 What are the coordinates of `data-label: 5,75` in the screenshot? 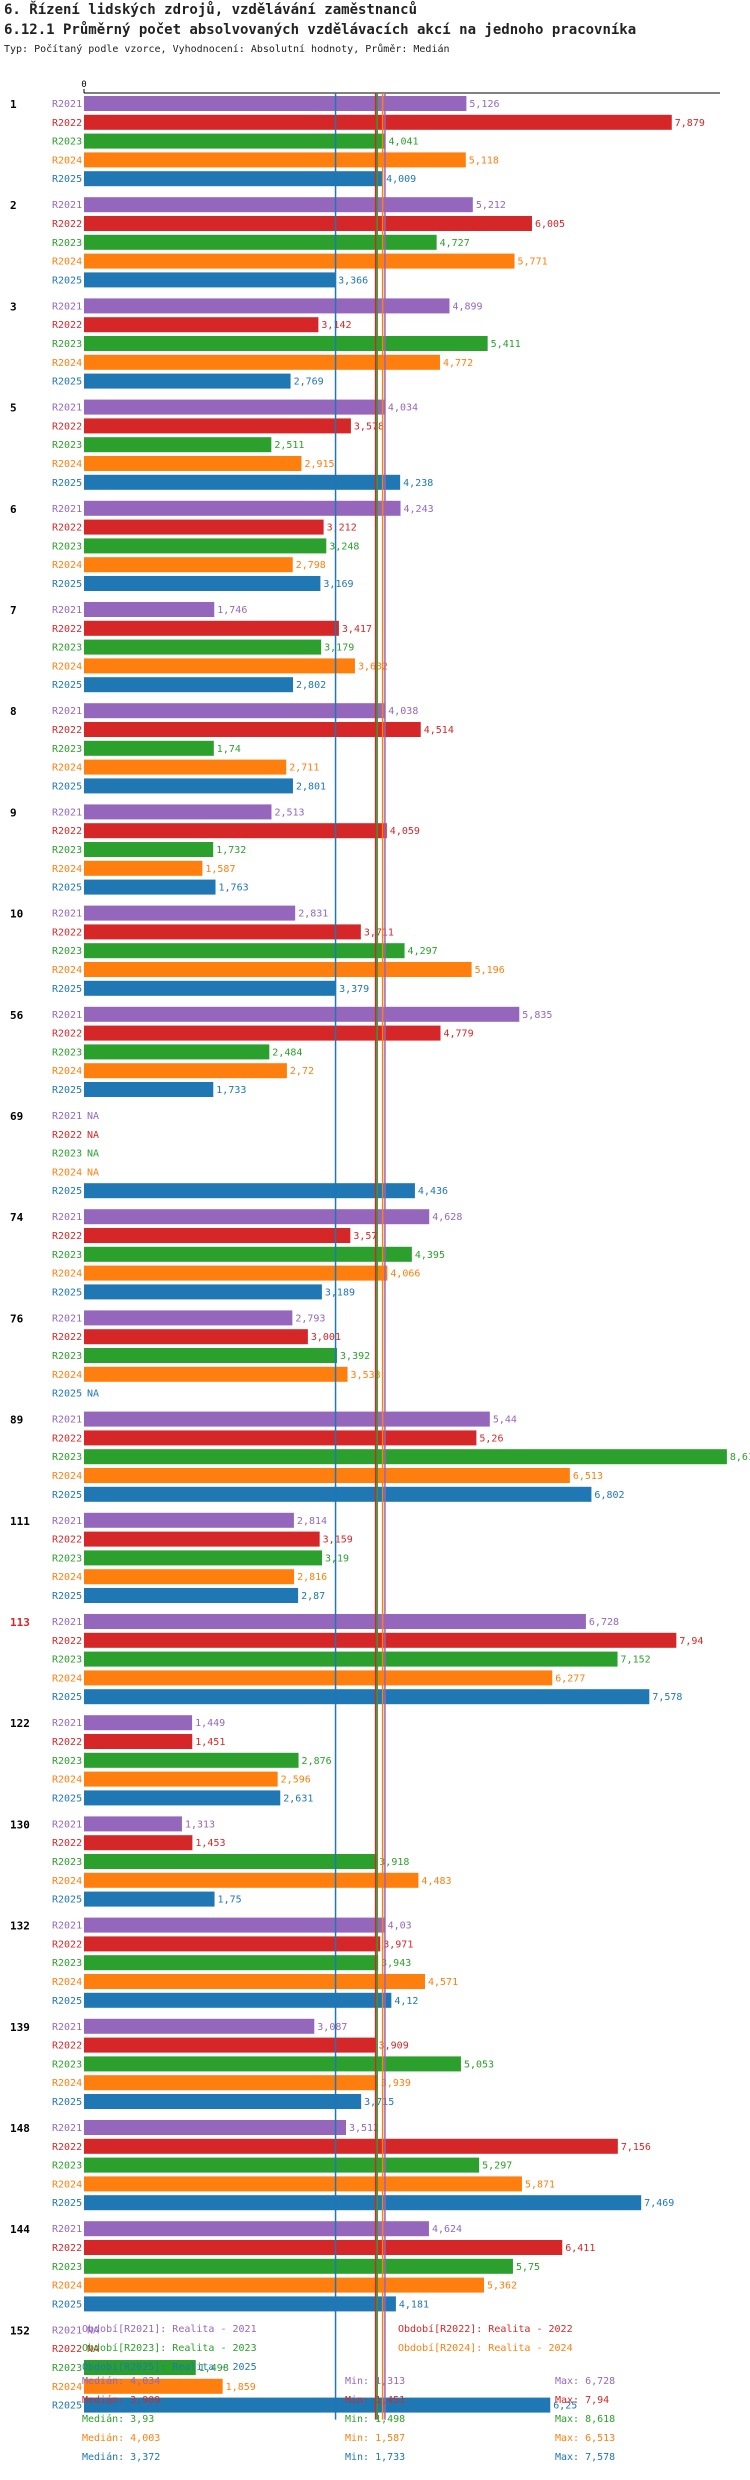 It's located at (528, 2267).